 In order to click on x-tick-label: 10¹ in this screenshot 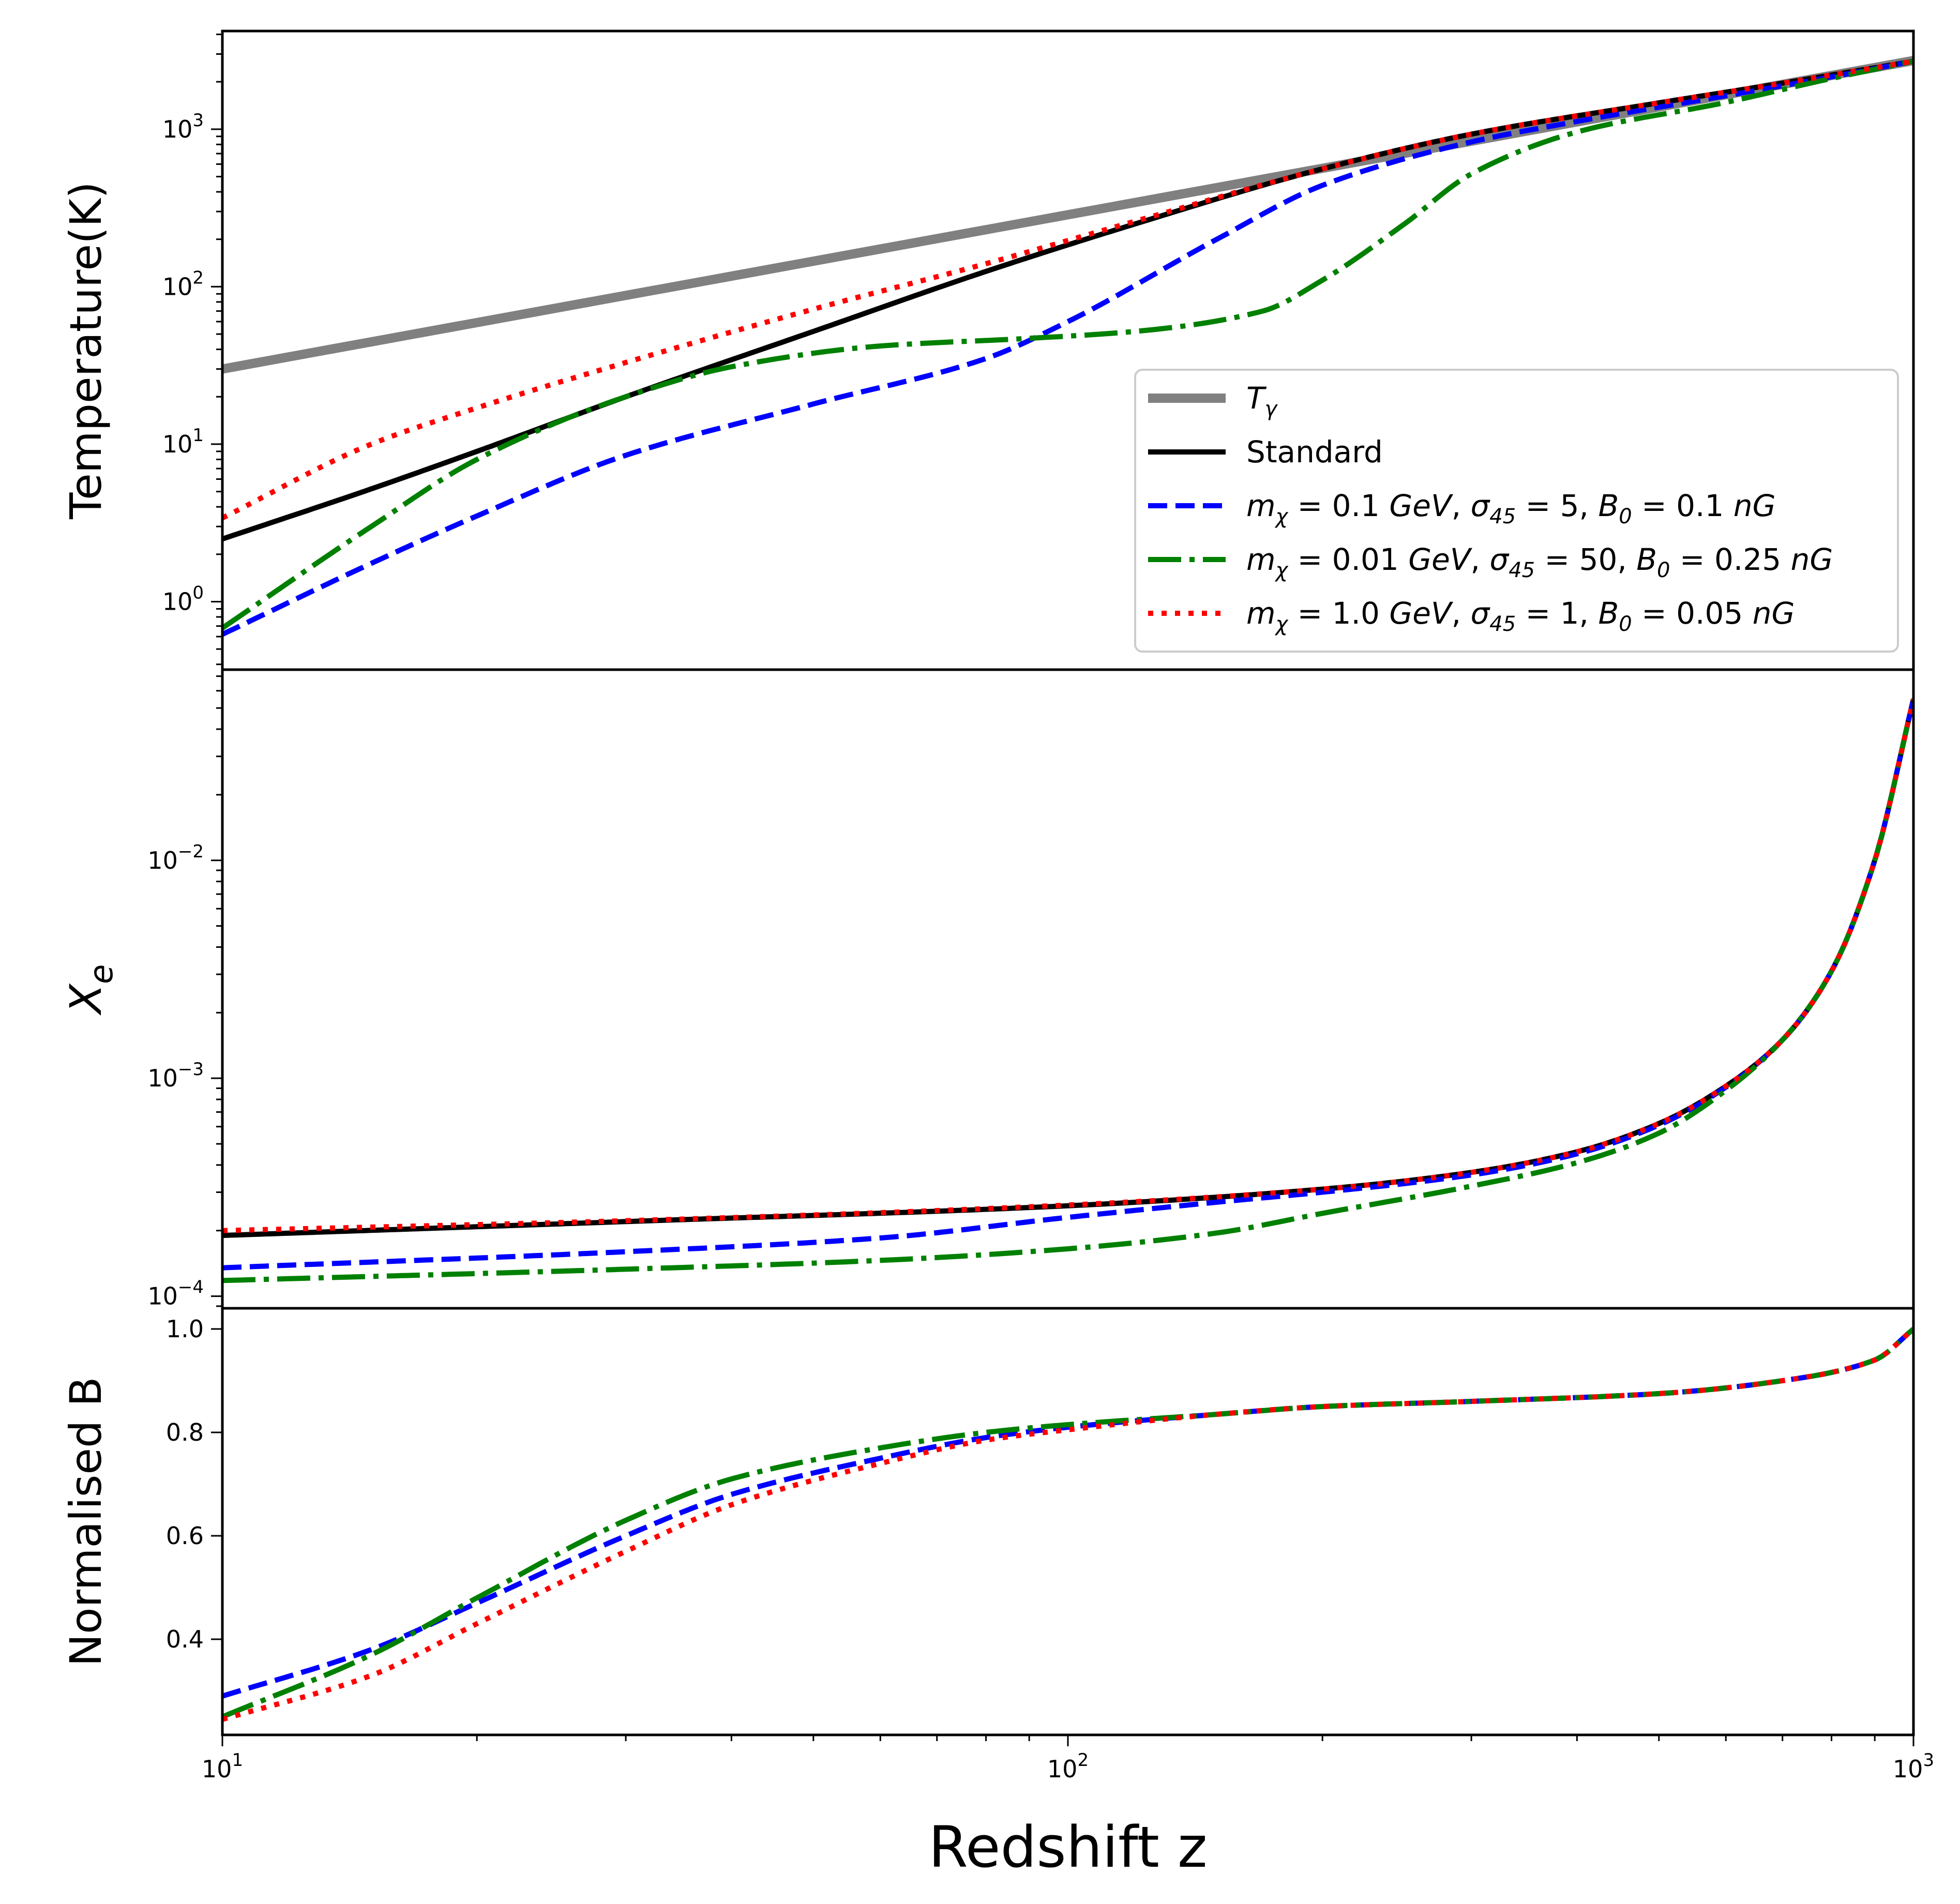, I will do `click(222, 1766)`.